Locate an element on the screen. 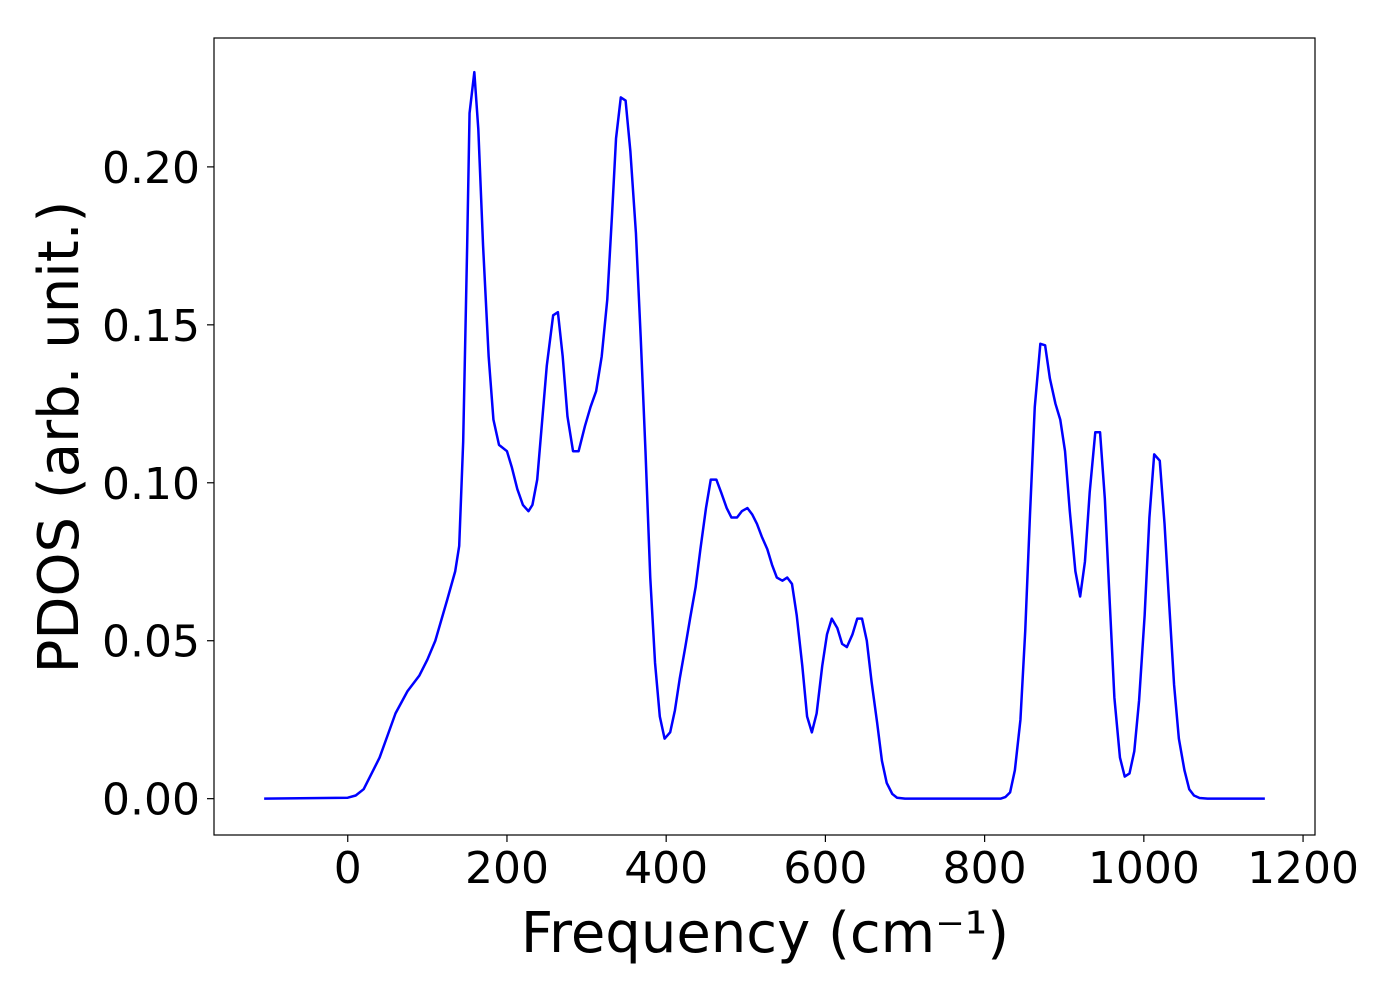 Image resolution: width=1400 pixels, height=1000 pixels. x-tick-label: 1200 is located at coordinates (1303, 868).